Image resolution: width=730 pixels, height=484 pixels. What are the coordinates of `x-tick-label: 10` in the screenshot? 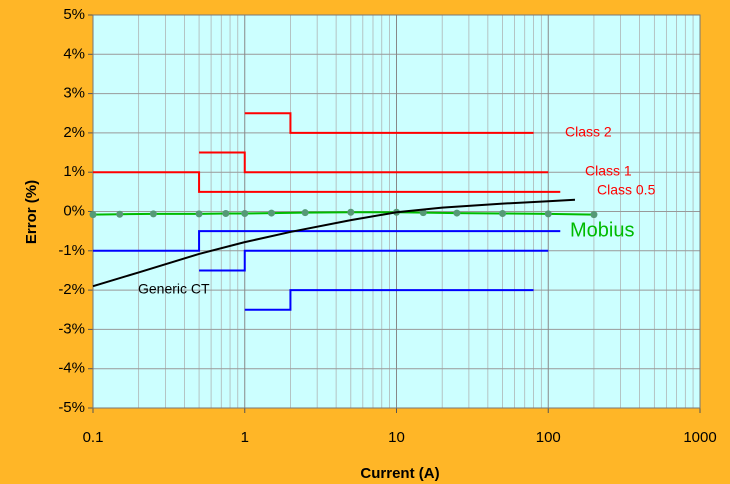 It's located at (396, 437).